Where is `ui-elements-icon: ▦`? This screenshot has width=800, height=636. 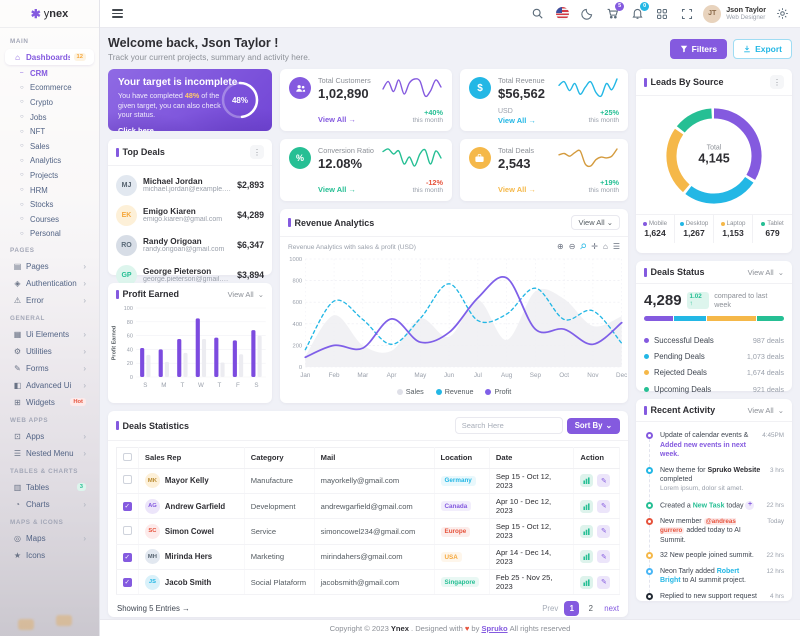 ui-elements-icon: ▦ is located at coordinates (17, 334).